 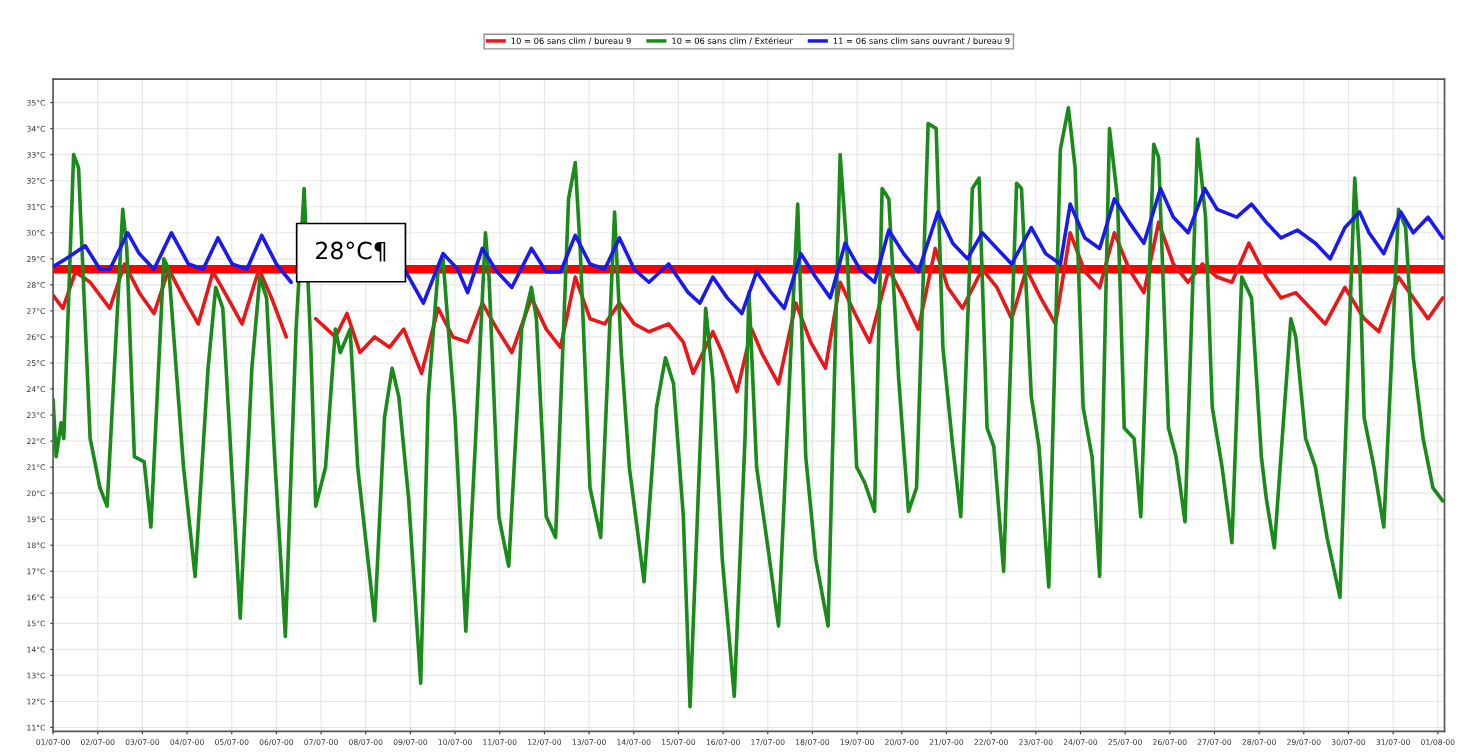 What do you see at coordinates (921, 41) in the screenshot?
I see `legend-label: 11 = 06 sans clim sans ouvrant / bureau 9` at bounding box center [921, 41].